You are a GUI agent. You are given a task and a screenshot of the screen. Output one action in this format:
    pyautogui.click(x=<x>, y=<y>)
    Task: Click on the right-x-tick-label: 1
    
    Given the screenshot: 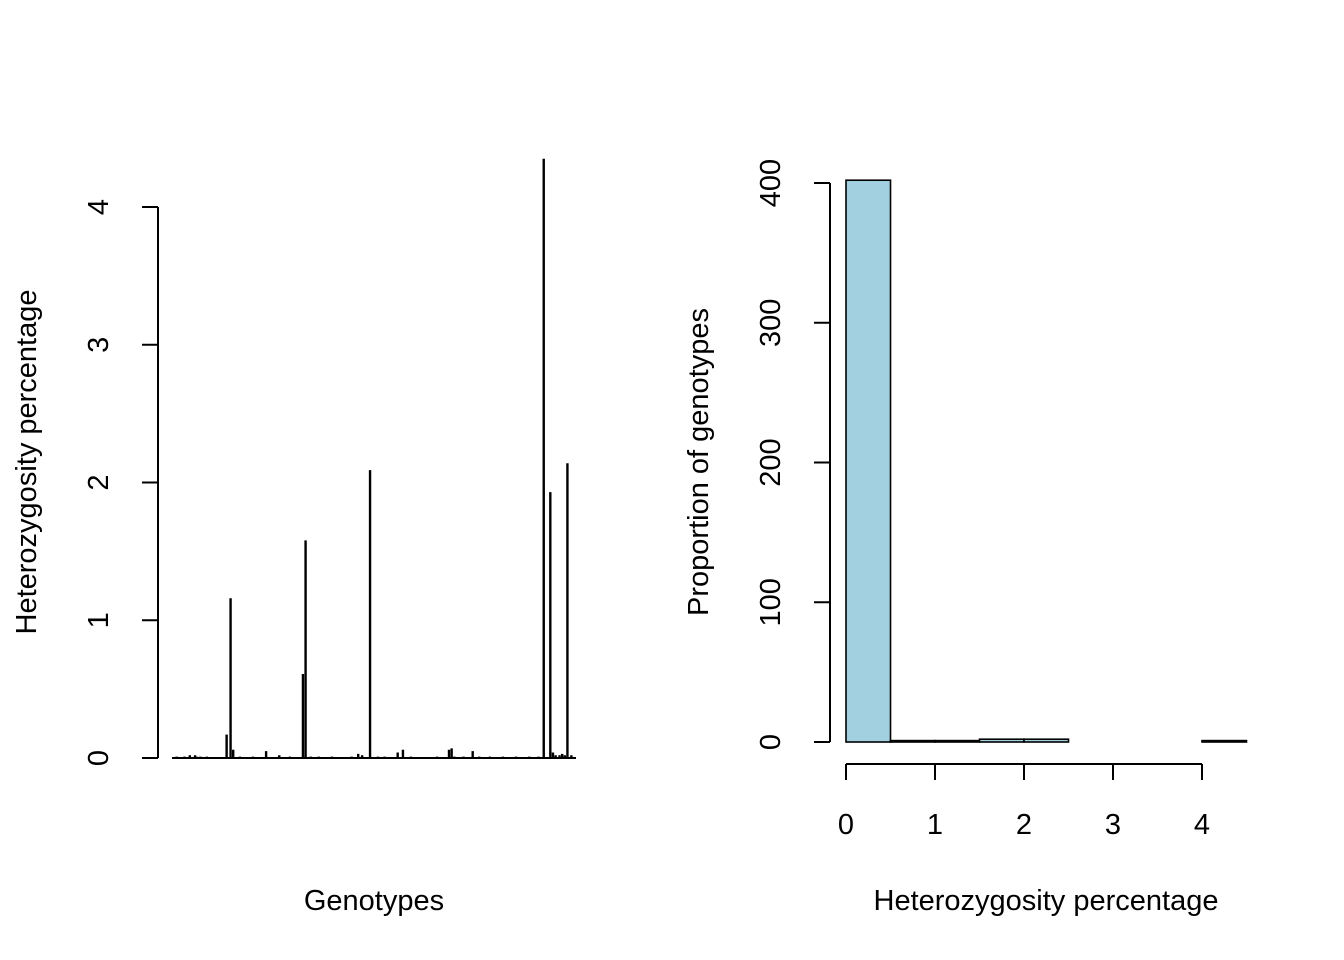 What is the action you would take?
    pyautogui.click(x=935, y=825)
    